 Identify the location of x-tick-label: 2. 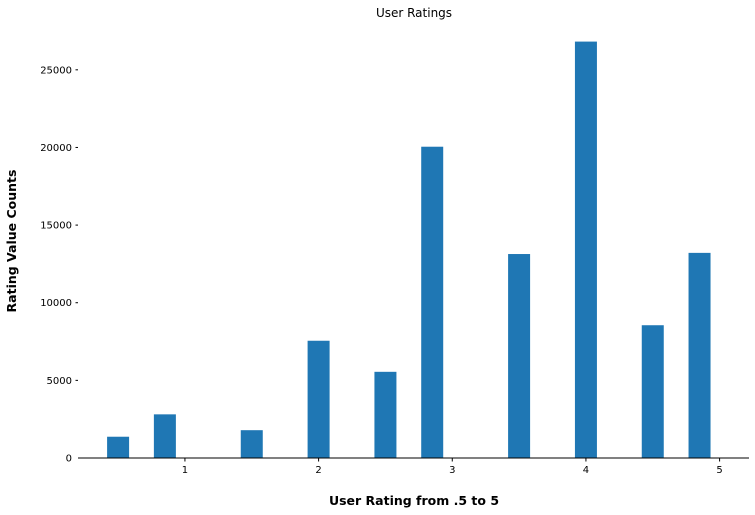
(318, 470).